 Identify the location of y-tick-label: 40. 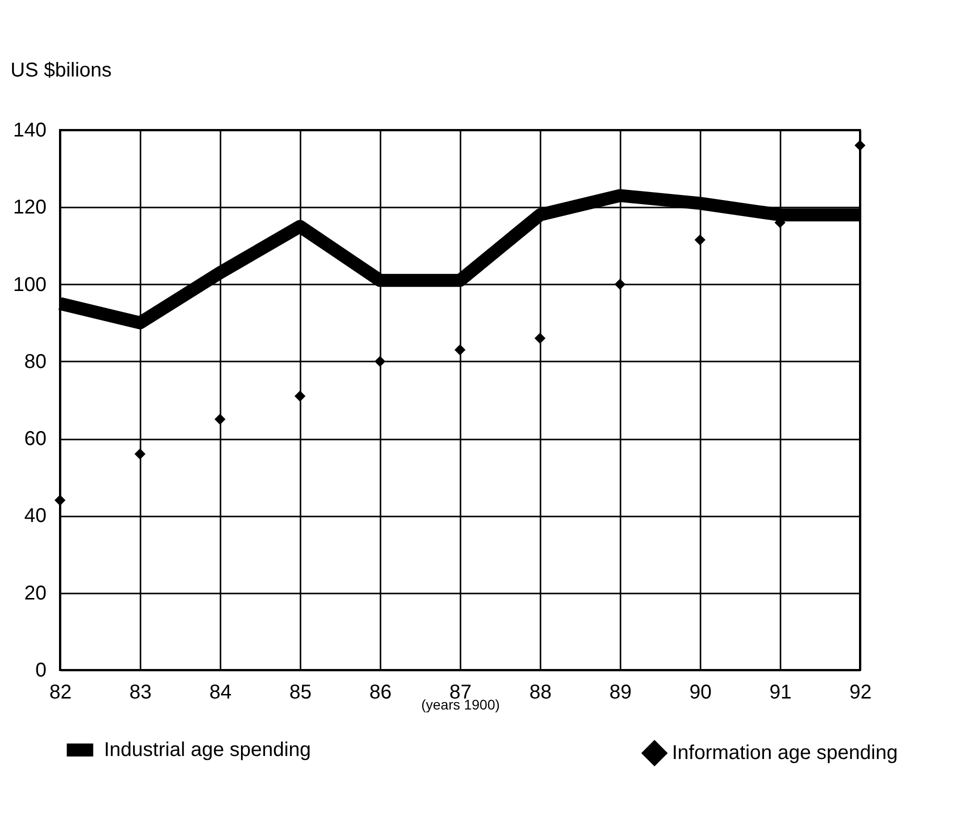
(35, 516).